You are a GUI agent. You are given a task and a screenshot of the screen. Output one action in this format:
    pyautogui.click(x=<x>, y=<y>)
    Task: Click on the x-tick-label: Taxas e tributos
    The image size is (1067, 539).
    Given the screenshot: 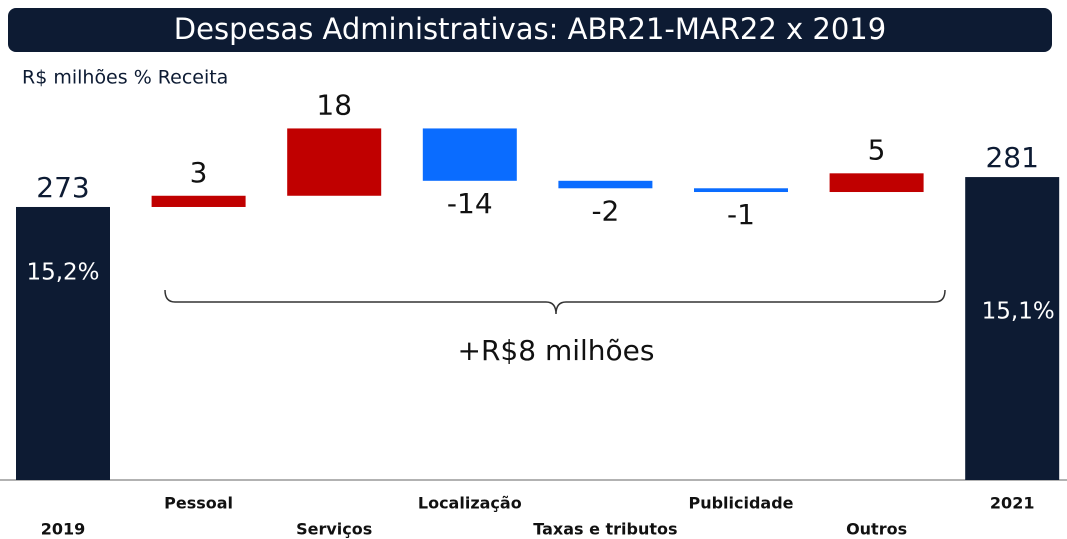 What is the action you would take?
    pyautogui.click(x=605, y=529)
    